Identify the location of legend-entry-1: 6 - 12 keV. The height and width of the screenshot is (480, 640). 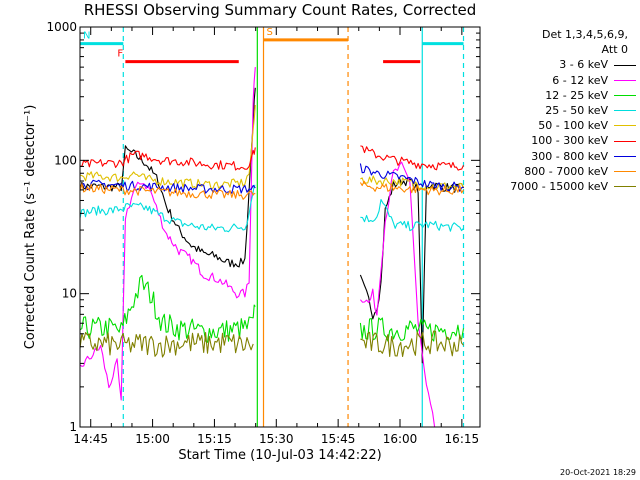
(558, 80).